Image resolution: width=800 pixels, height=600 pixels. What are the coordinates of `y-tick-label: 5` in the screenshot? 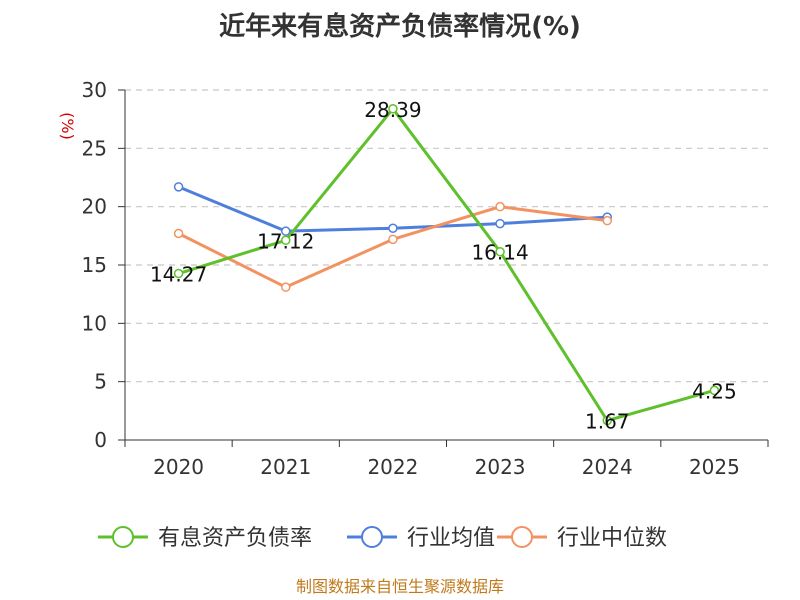 It's located at (100, 382).